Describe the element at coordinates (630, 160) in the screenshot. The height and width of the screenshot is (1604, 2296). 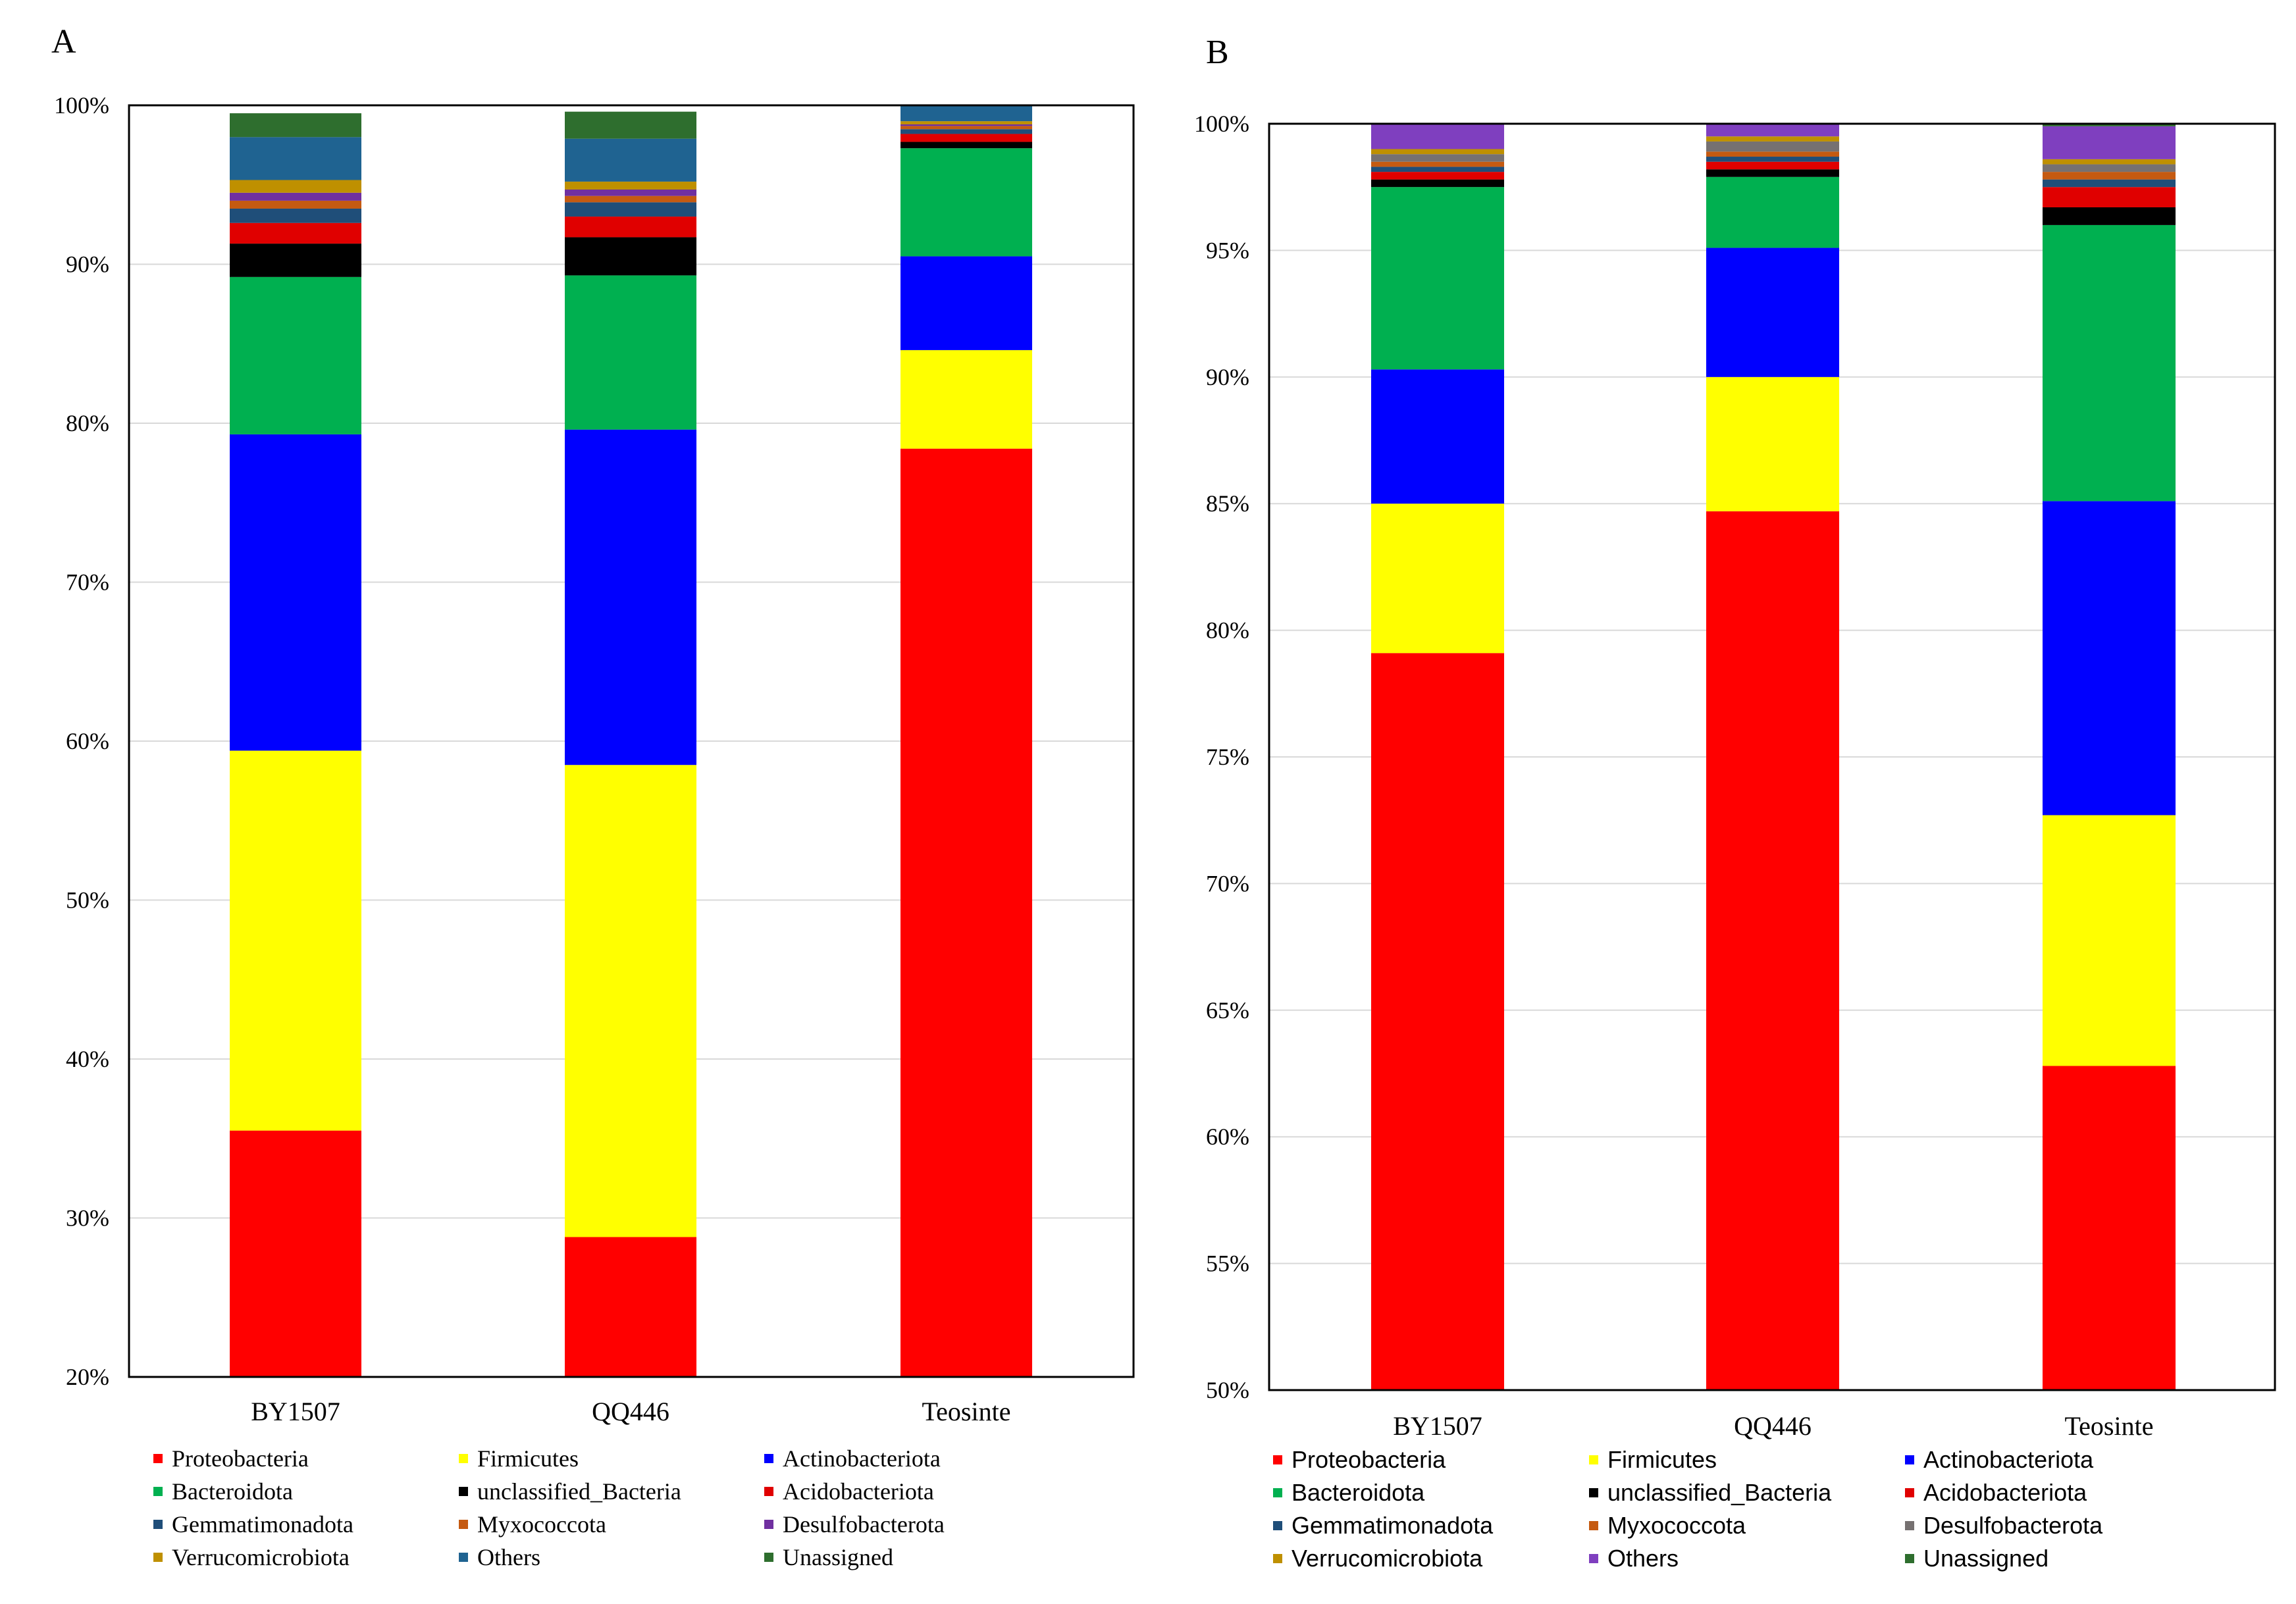
I see `panel-a-segment-qq446-others` at that location.